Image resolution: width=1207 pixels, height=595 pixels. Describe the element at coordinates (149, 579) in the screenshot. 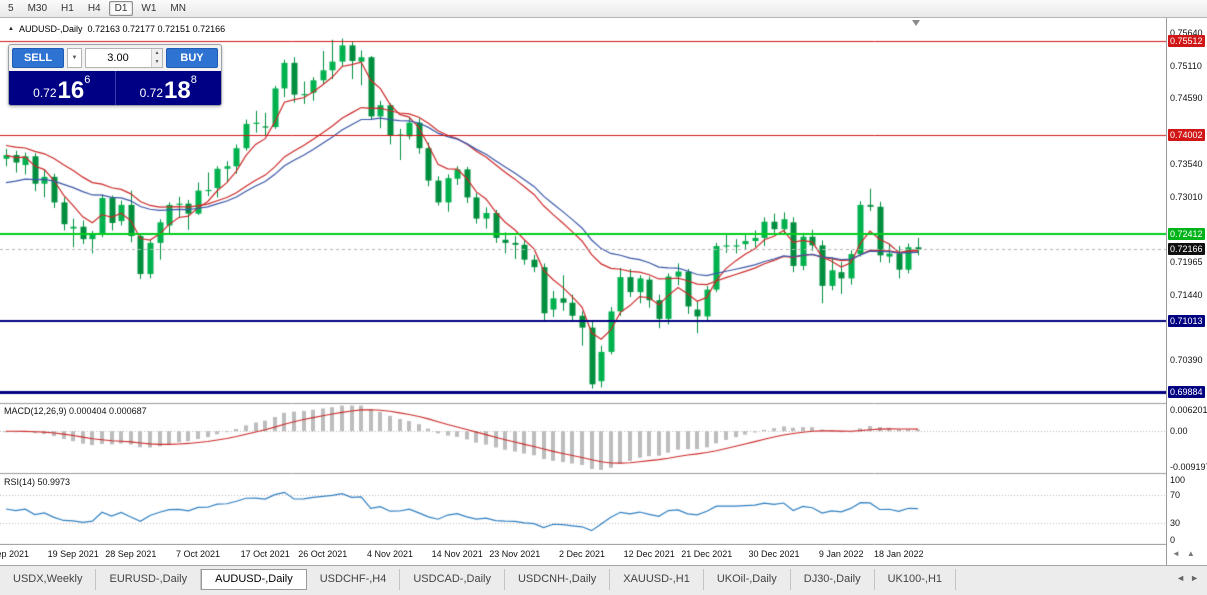

I see `tab-eurusd-daily: EURUSD-,Daily` at that location.